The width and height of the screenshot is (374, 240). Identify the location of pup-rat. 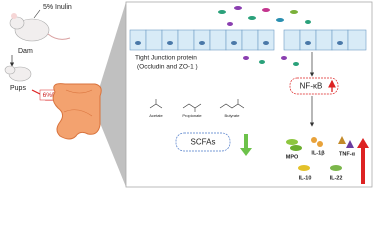
(18, 73).